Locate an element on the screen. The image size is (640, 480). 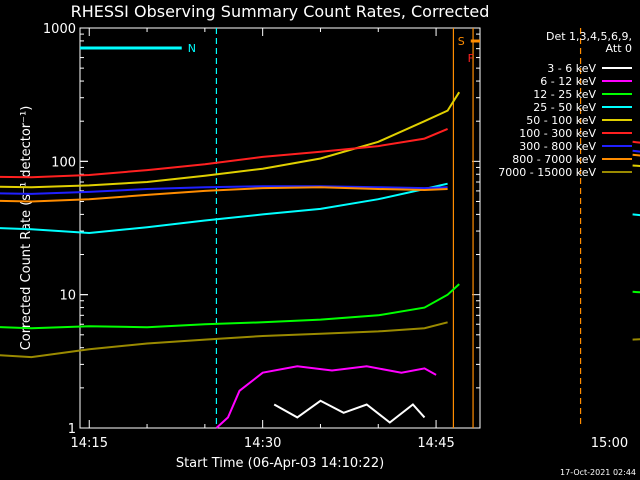
x-axis-label: Start Time (06-Apr-03 14:10:22) is located at coordinates (280, 463).